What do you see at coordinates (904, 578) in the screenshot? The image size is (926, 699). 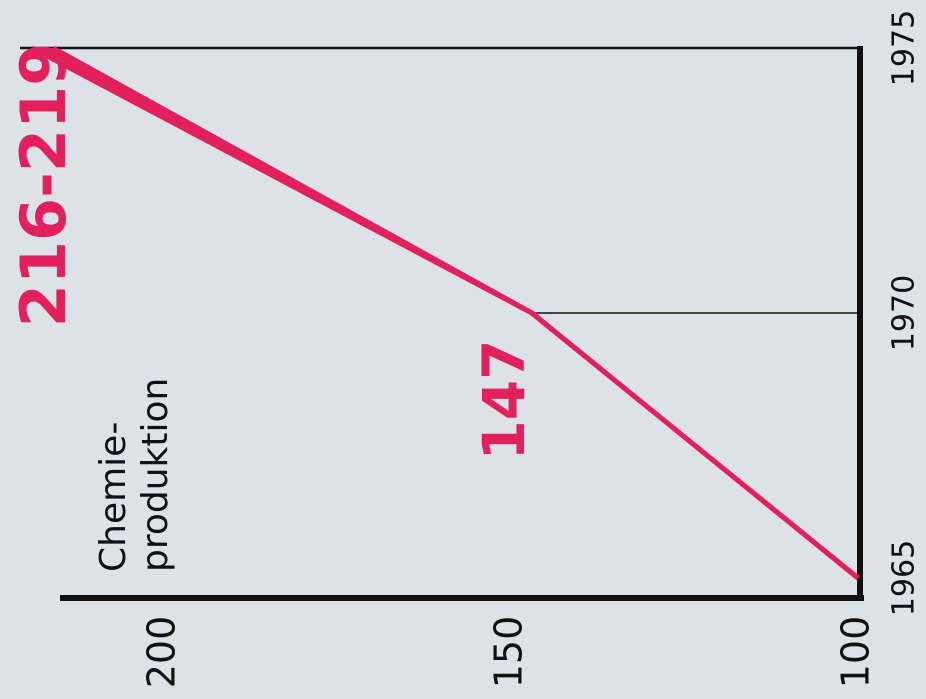 I see `x-tick-label: 1965` at bounding box center [904, 578].